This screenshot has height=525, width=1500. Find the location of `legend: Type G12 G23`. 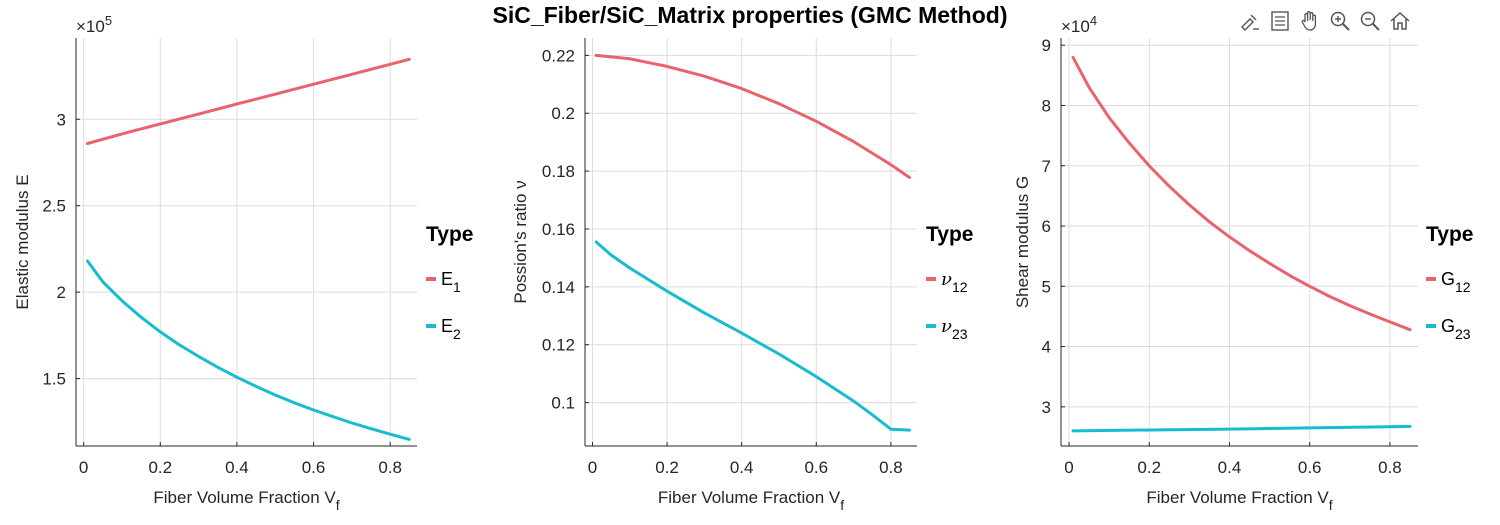

legend: Type G12 G23 is located at coordinates (1449, 282).